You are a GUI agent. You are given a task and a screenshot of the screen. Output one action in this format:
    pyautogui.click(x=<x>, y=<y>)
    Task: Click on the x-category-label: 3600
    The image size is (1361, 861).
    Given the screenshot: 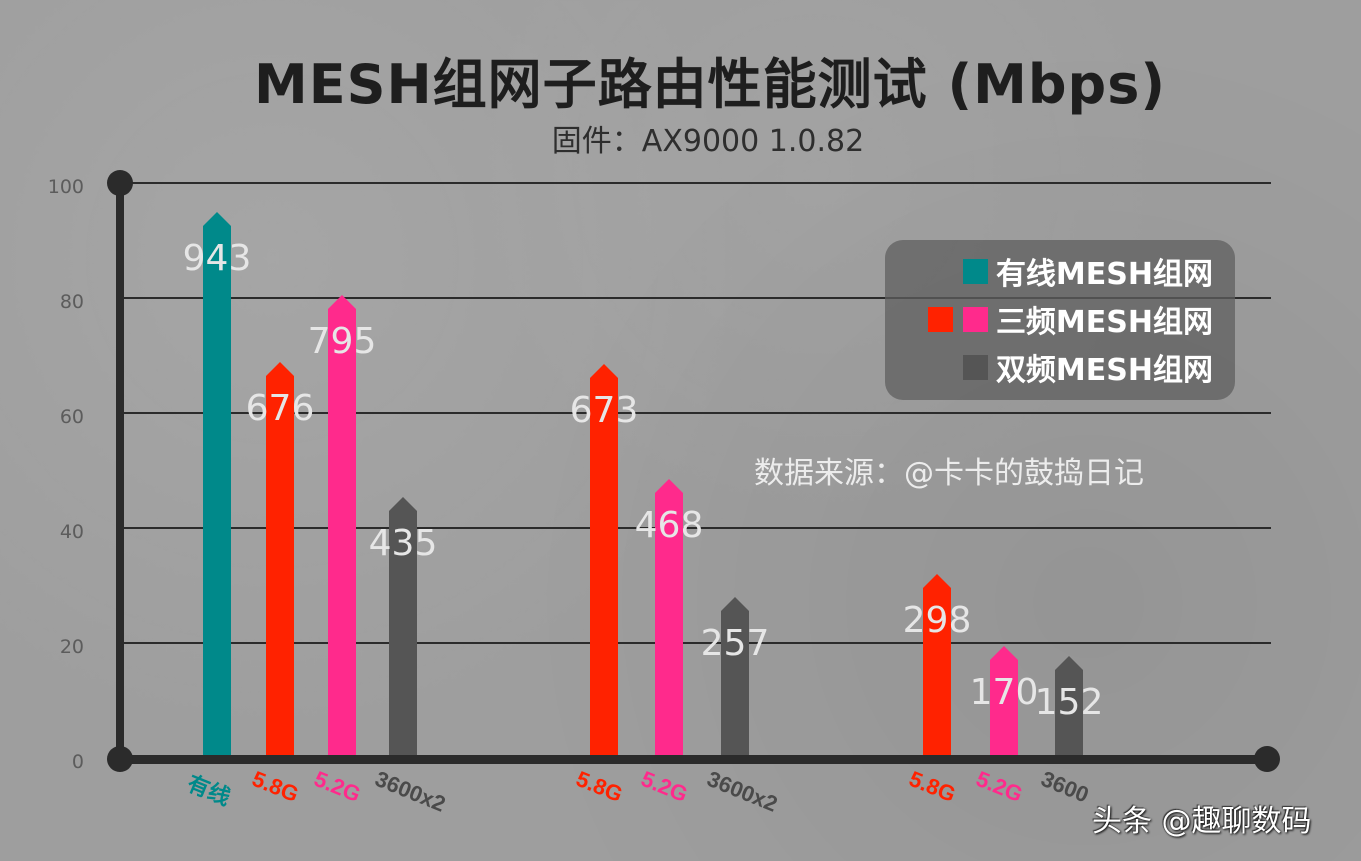 What is the action you would take?
    pyautogui.click(x=1065, y=787)
    